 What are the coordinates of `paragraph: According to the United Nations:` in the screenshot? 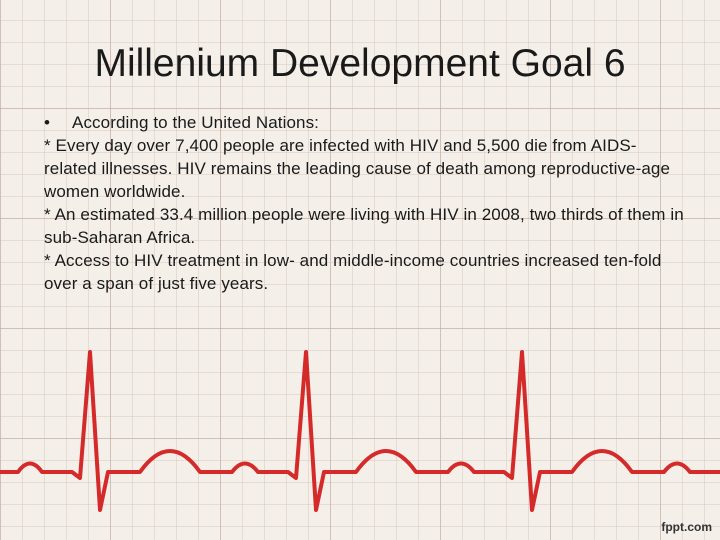 It's located at (196, 122).